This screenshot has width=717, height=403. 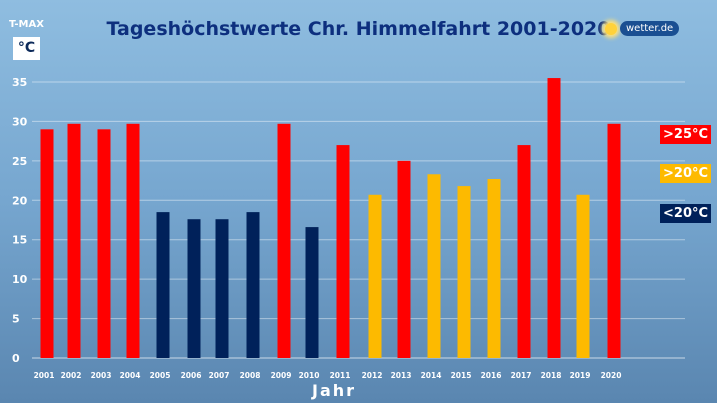 I want to click on y-tick-label: 15, so click(x=19, y=240).